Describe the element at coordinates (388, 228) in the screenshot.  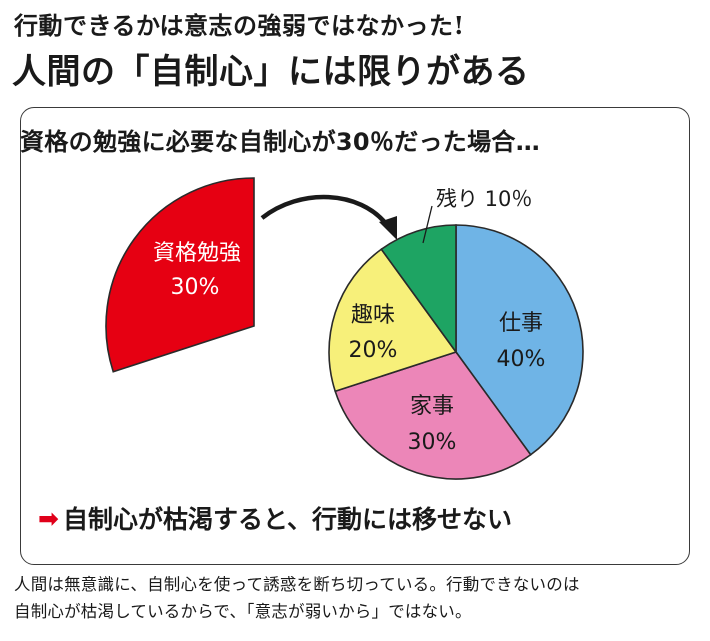
I see `flow-arrowhead` at that location.